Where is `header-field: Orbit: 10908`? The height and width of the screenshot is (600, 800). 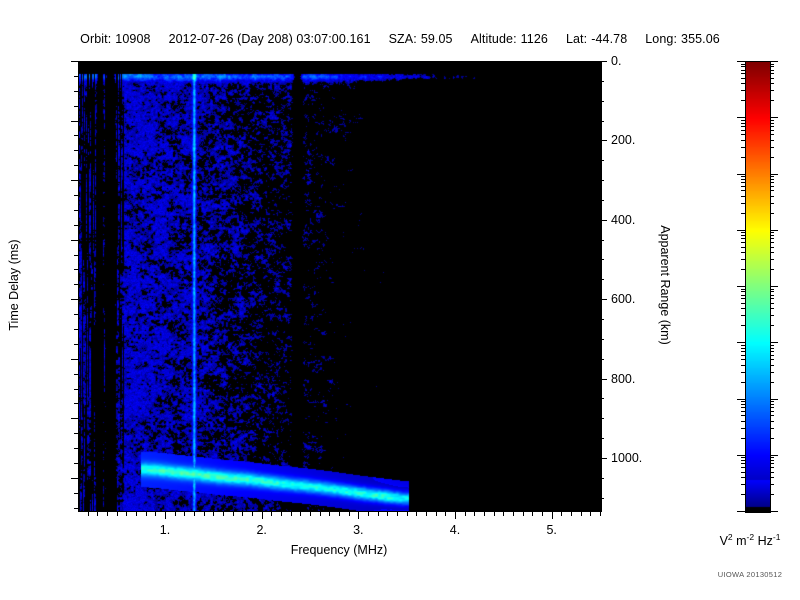 header-field: Orbit: 10908 is located at coordinates (115, 39).